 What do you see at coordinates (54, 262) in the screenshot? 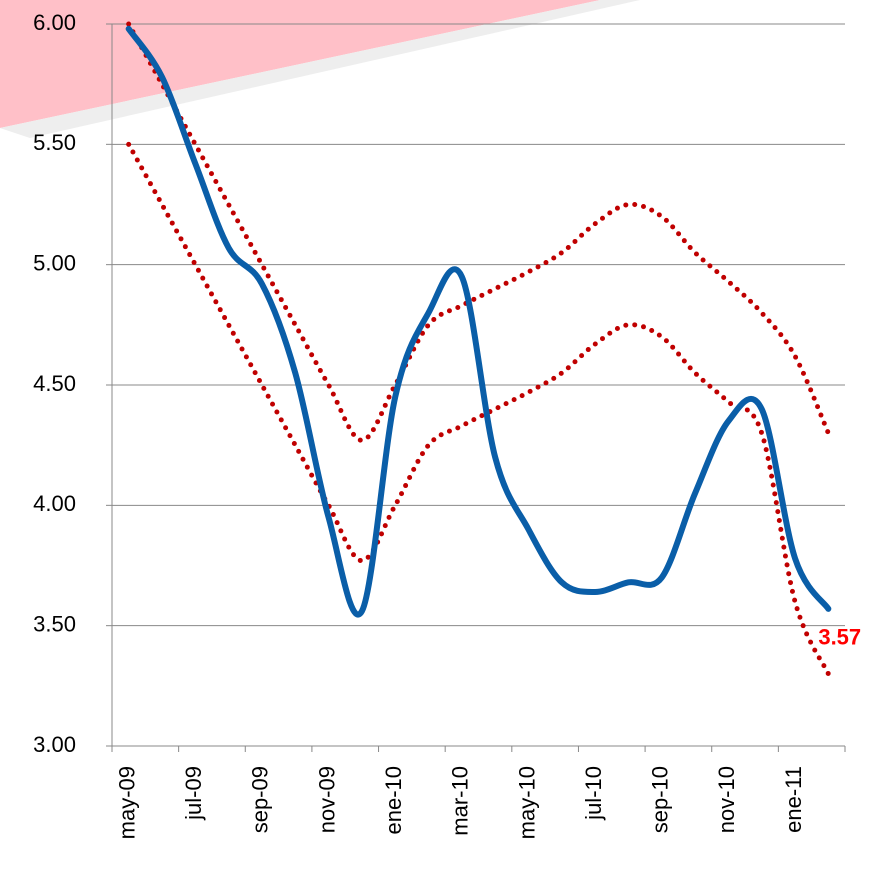
I see `y-tick-label: 5.00` at bounding box center [54, 262].